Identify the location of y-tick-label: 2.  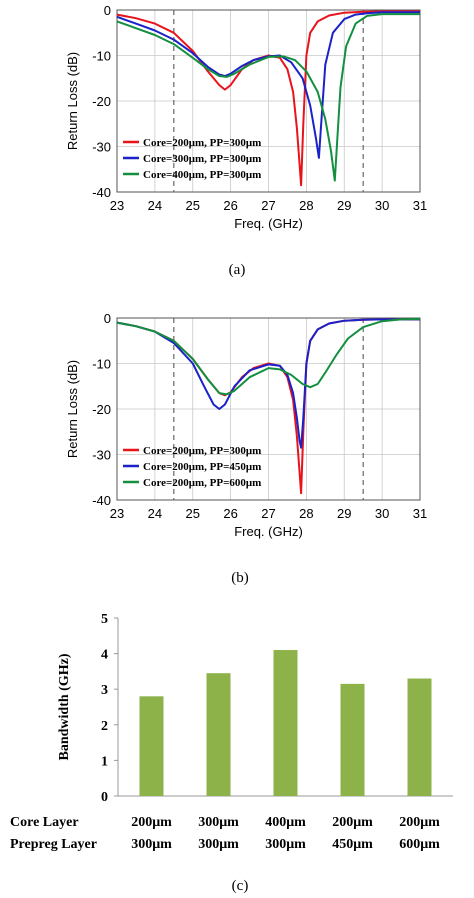
(104, 726).